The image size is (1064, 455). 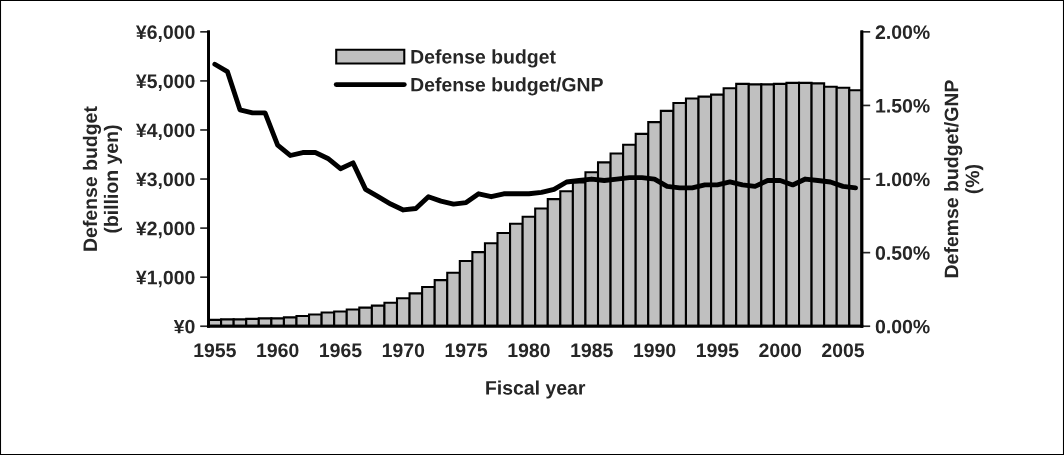 I want to click on y2-axis-title: Defemse budget/GNP (%), so click(x=964, y=179).